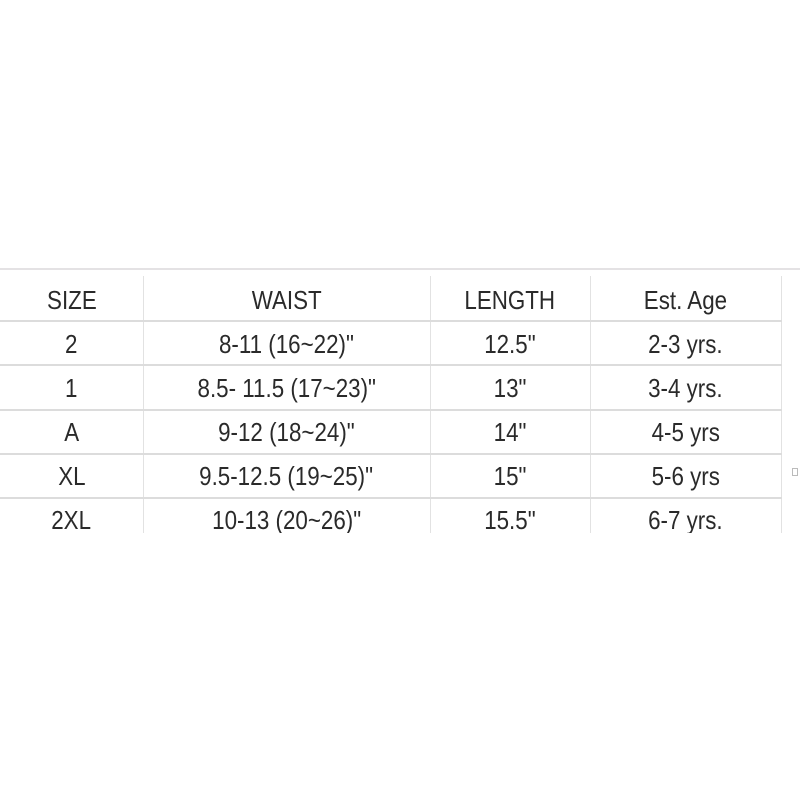  I want to click on cell-waist-text: 8.5- 11.5 (17~23)", so click(286, 388).